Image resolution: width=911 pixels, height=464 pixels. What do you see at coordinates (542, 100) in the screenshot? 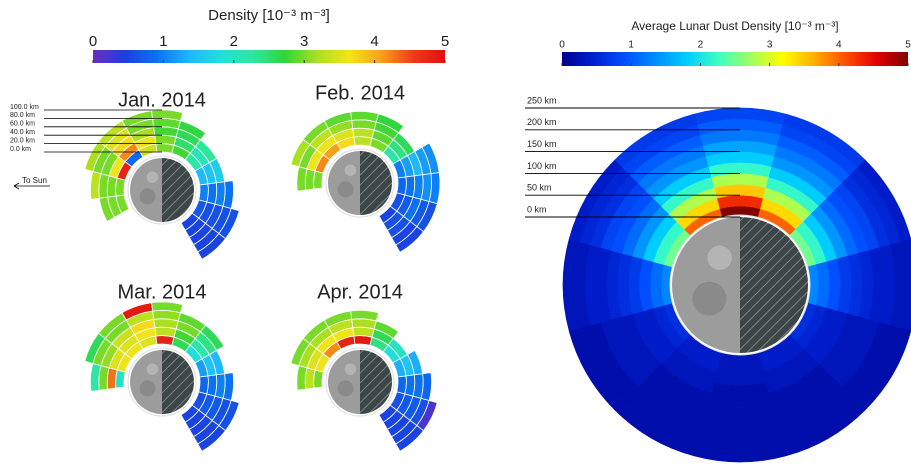
I see `altitude-label: 250 km` at bounding box center [542, 100].